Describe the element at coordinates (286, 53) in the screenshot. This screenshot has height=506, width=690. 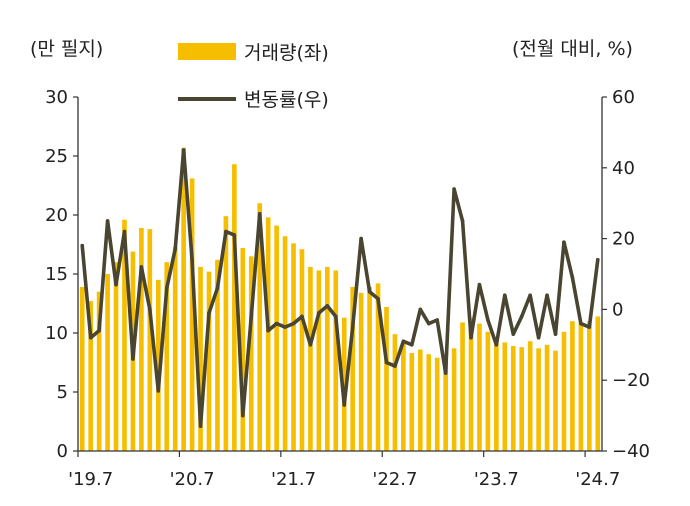
I see `legend-bar-label: 거래량(좌)` at that location.